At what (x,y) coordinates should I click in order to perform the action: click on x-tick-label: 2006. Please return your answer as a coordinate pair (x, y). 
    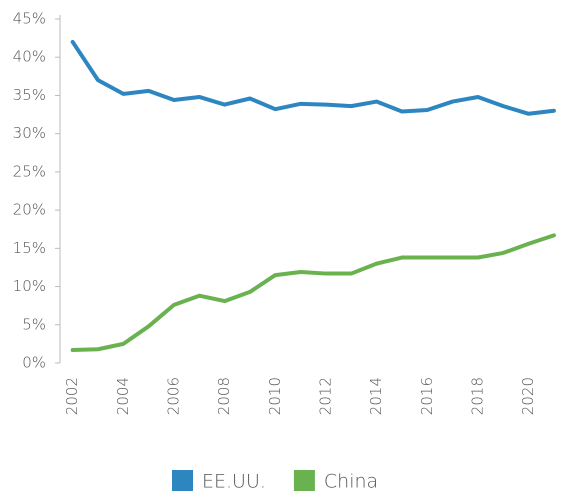
    Looking at the image, I should click on (173, 396).